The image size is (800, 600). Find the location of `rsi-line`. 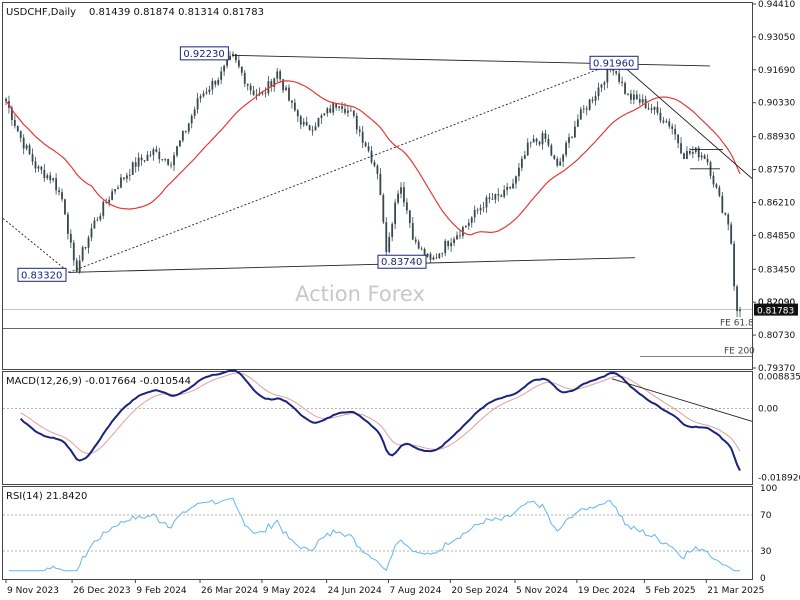

rsi-line is located at coordinates (374, 534).